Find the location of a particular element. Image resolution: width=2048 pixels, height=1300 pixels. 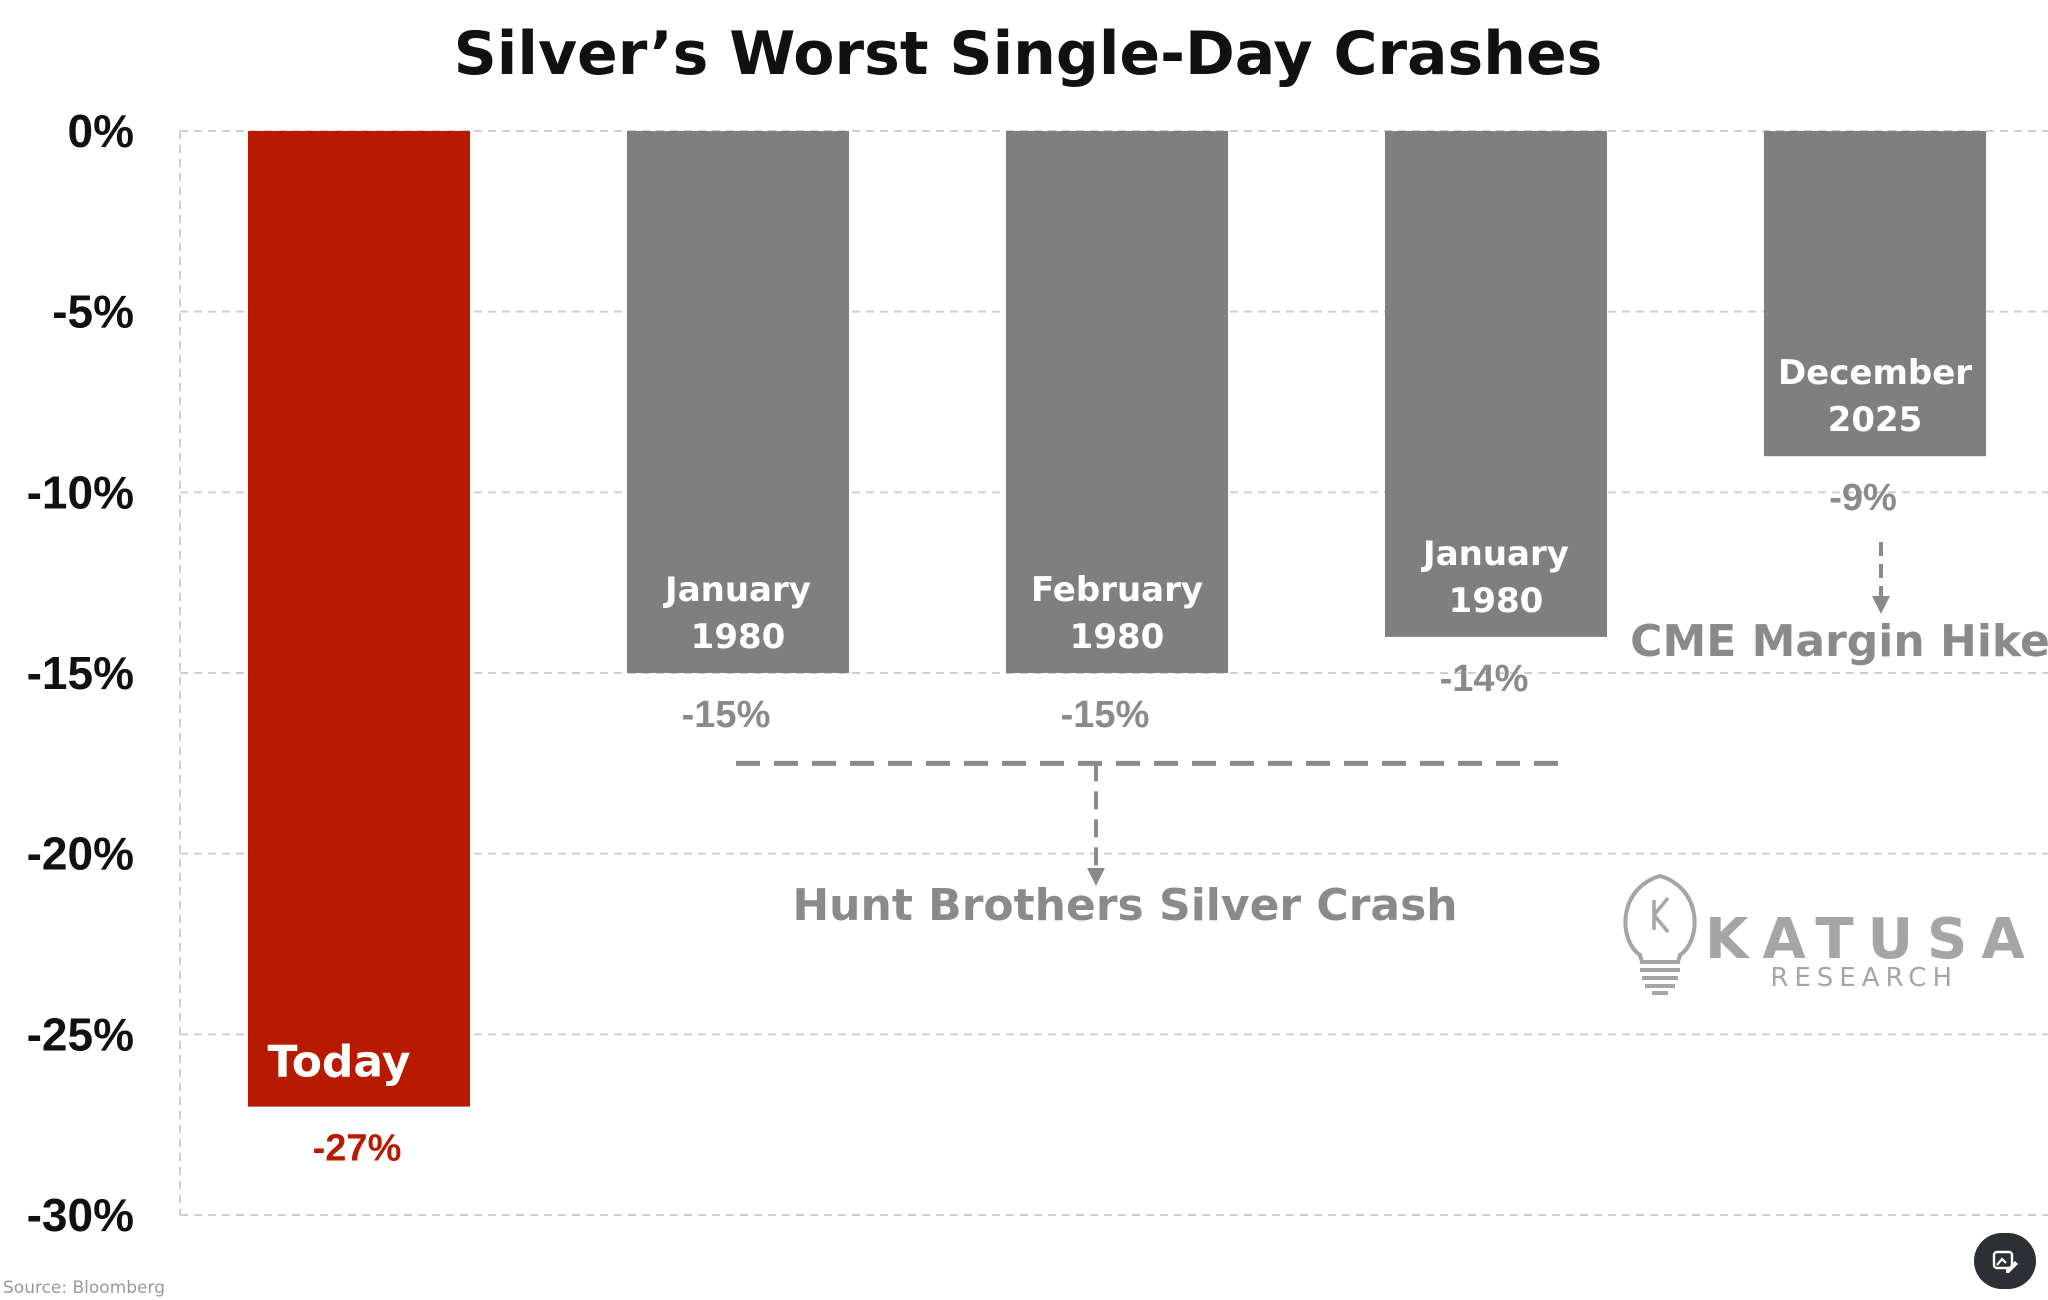

y-axis-ticks: 0% -5% -10% -15% -20% -25% -30% is located at coordinates (80, 673).